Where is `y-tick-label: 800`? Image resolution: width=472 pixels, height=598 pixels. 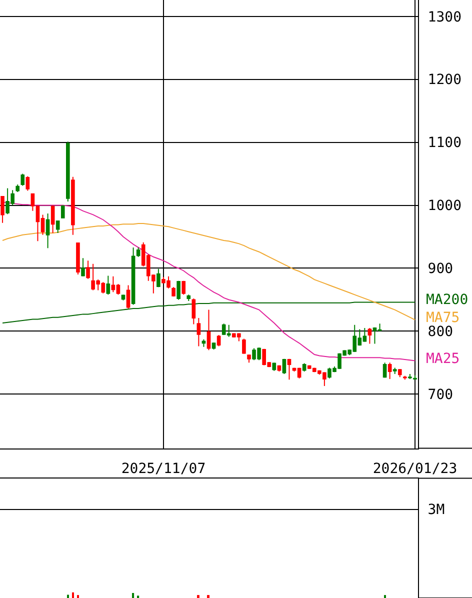
y-tick-label: 800 is located at coordinates (441, 332).